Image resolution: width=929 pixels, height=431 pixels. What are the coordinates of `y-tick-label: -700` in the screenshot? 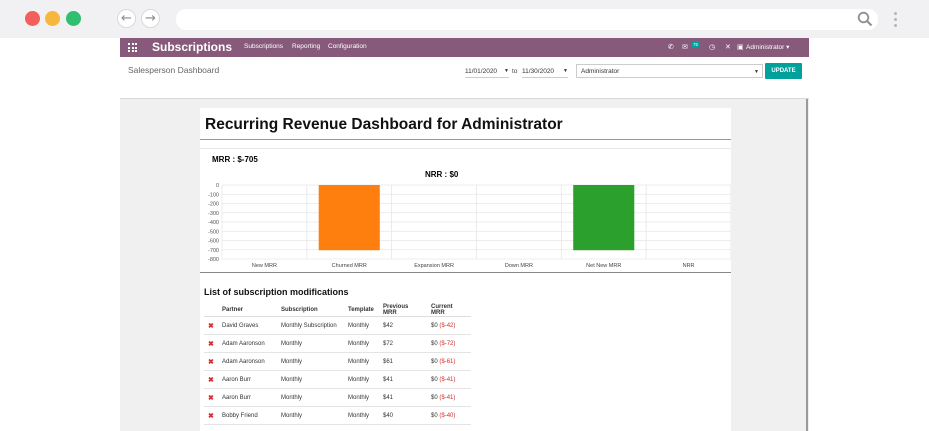 It's located at (213, 251).